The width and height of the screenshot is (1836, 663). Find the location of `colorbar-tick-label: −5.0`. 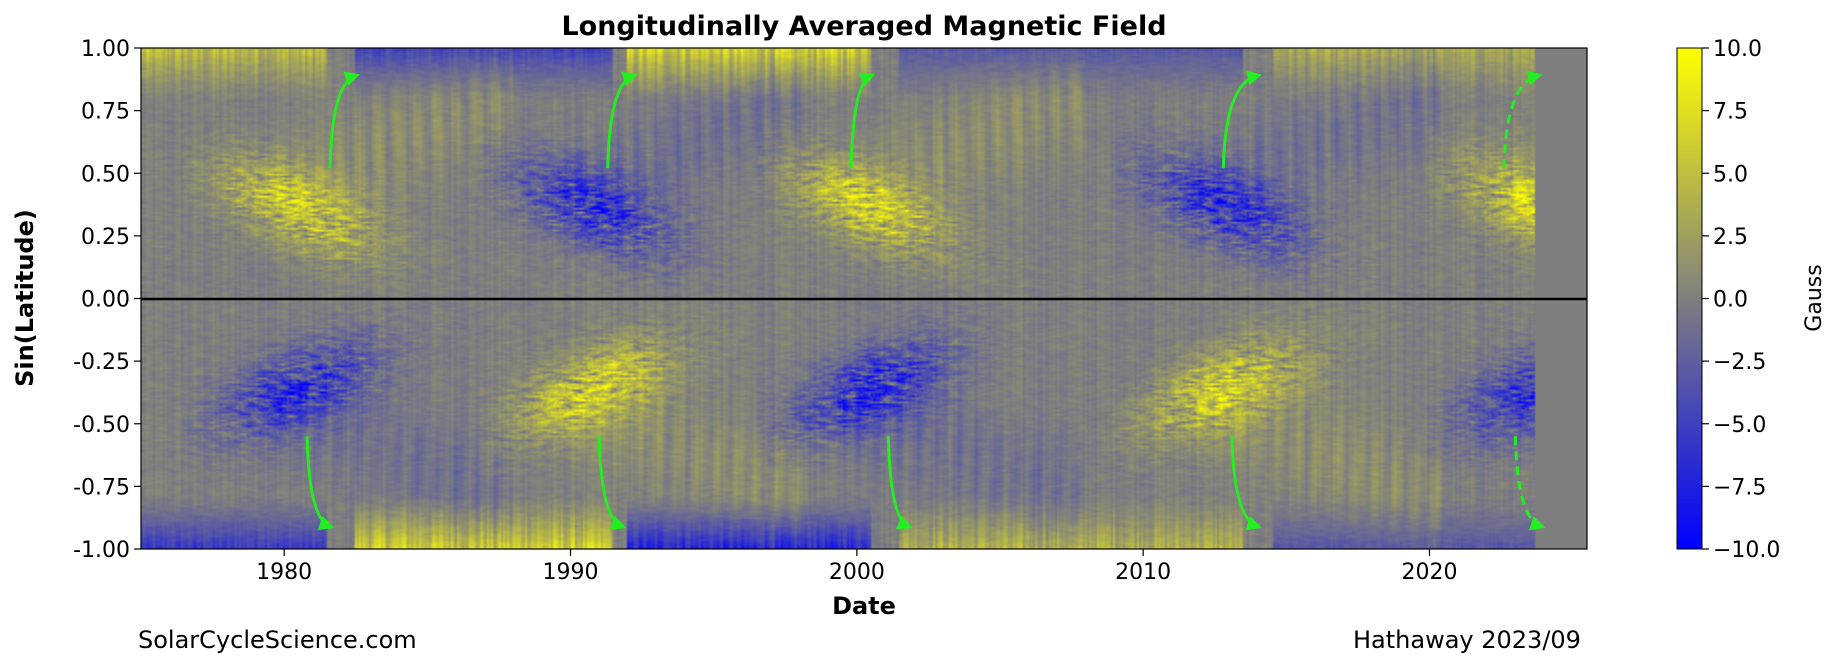

colorbar-tick-label: −5.0 is located at coordinates (1739, 425).